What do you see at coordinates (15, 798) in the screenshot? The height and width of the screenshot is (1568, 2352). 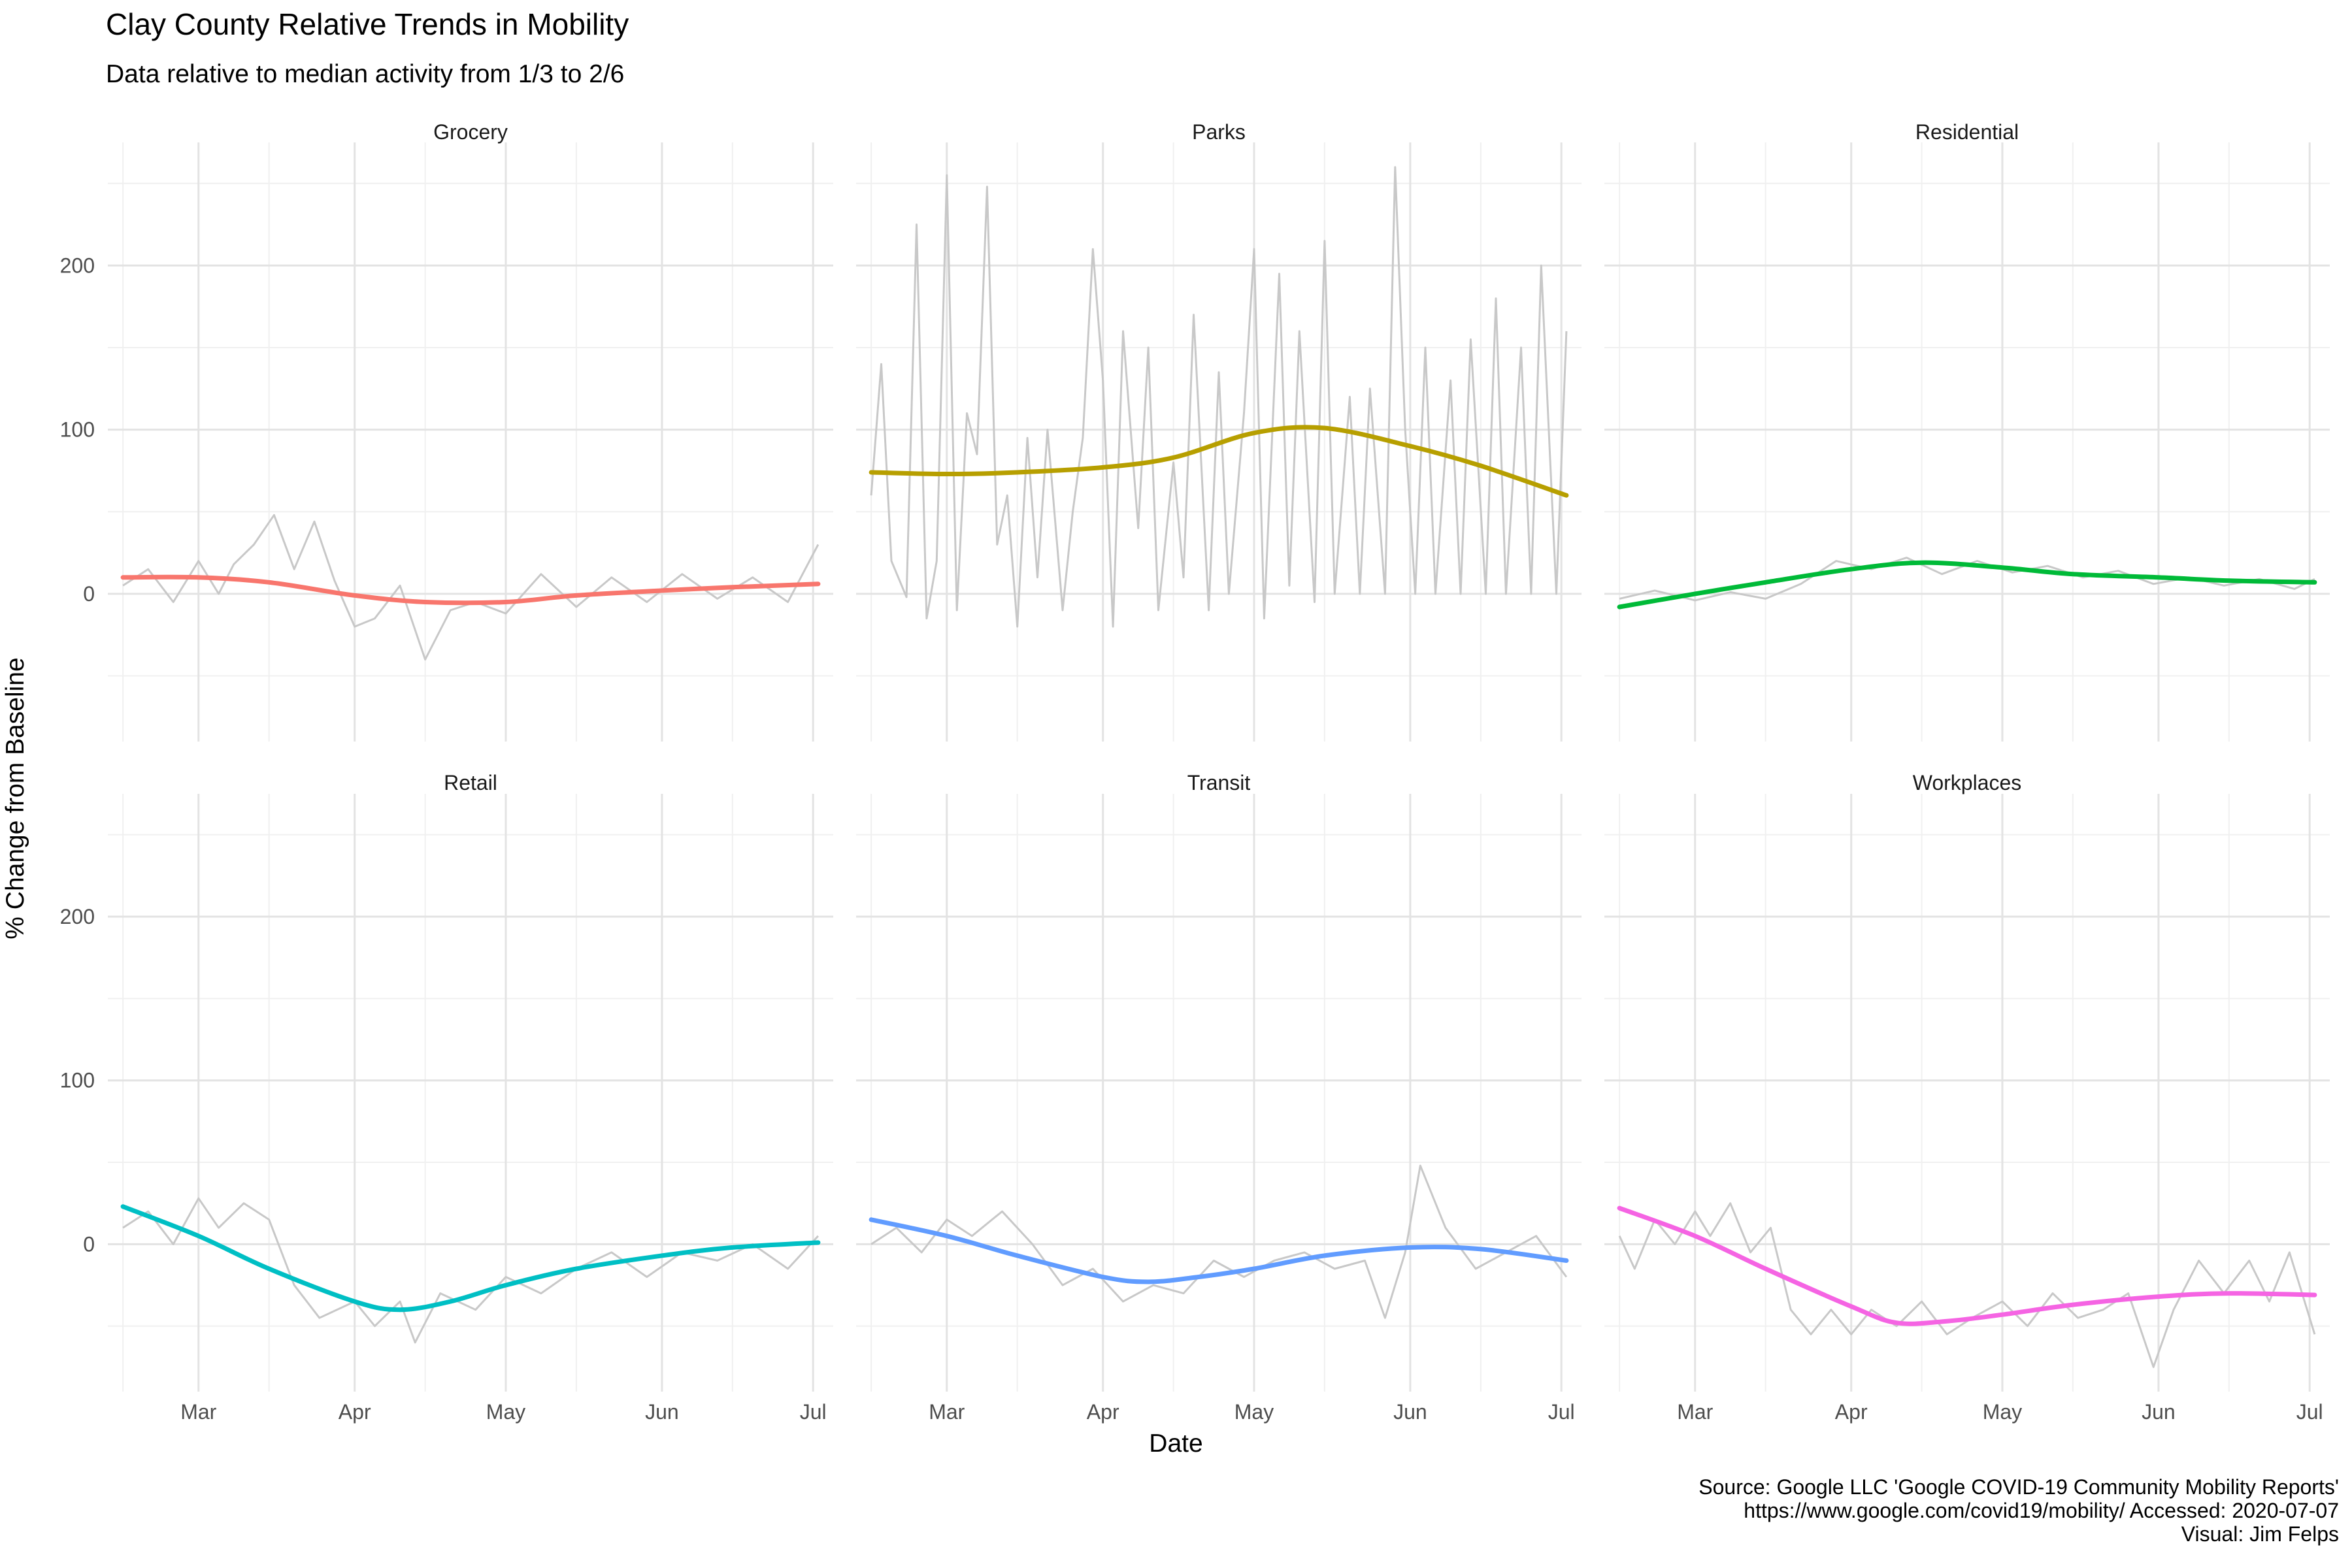 I see `y-axis-label: % Change from Baseline` at bounding box center [15, 798].